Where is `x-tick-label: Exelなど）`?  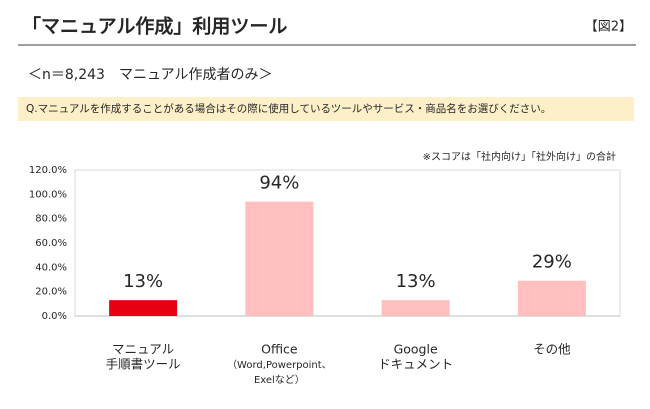 x-tick-label: Exelなど） is located at coordinates (279, 380).